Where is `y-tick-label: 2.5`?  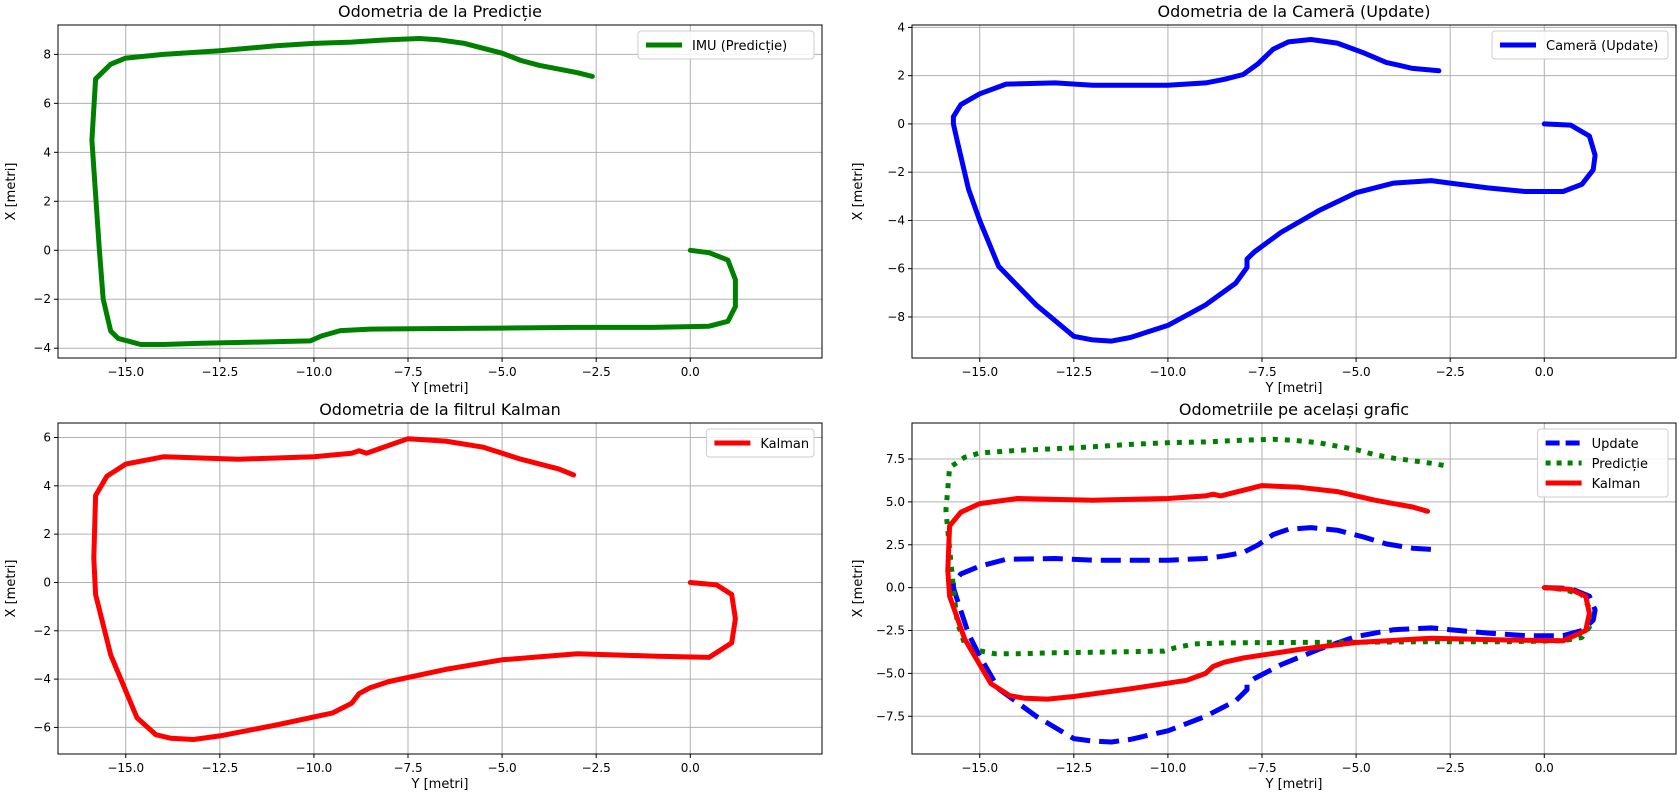
y-tick-label: 2.5 is located at coordinates (895, 545).